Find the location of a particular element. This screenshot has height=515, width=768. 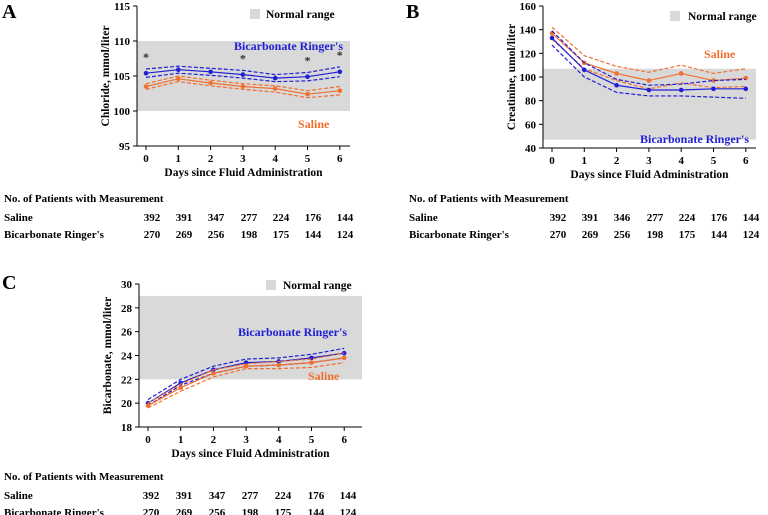

table-c-saline-count-cell: 176 is located at coordinates (316, 496).